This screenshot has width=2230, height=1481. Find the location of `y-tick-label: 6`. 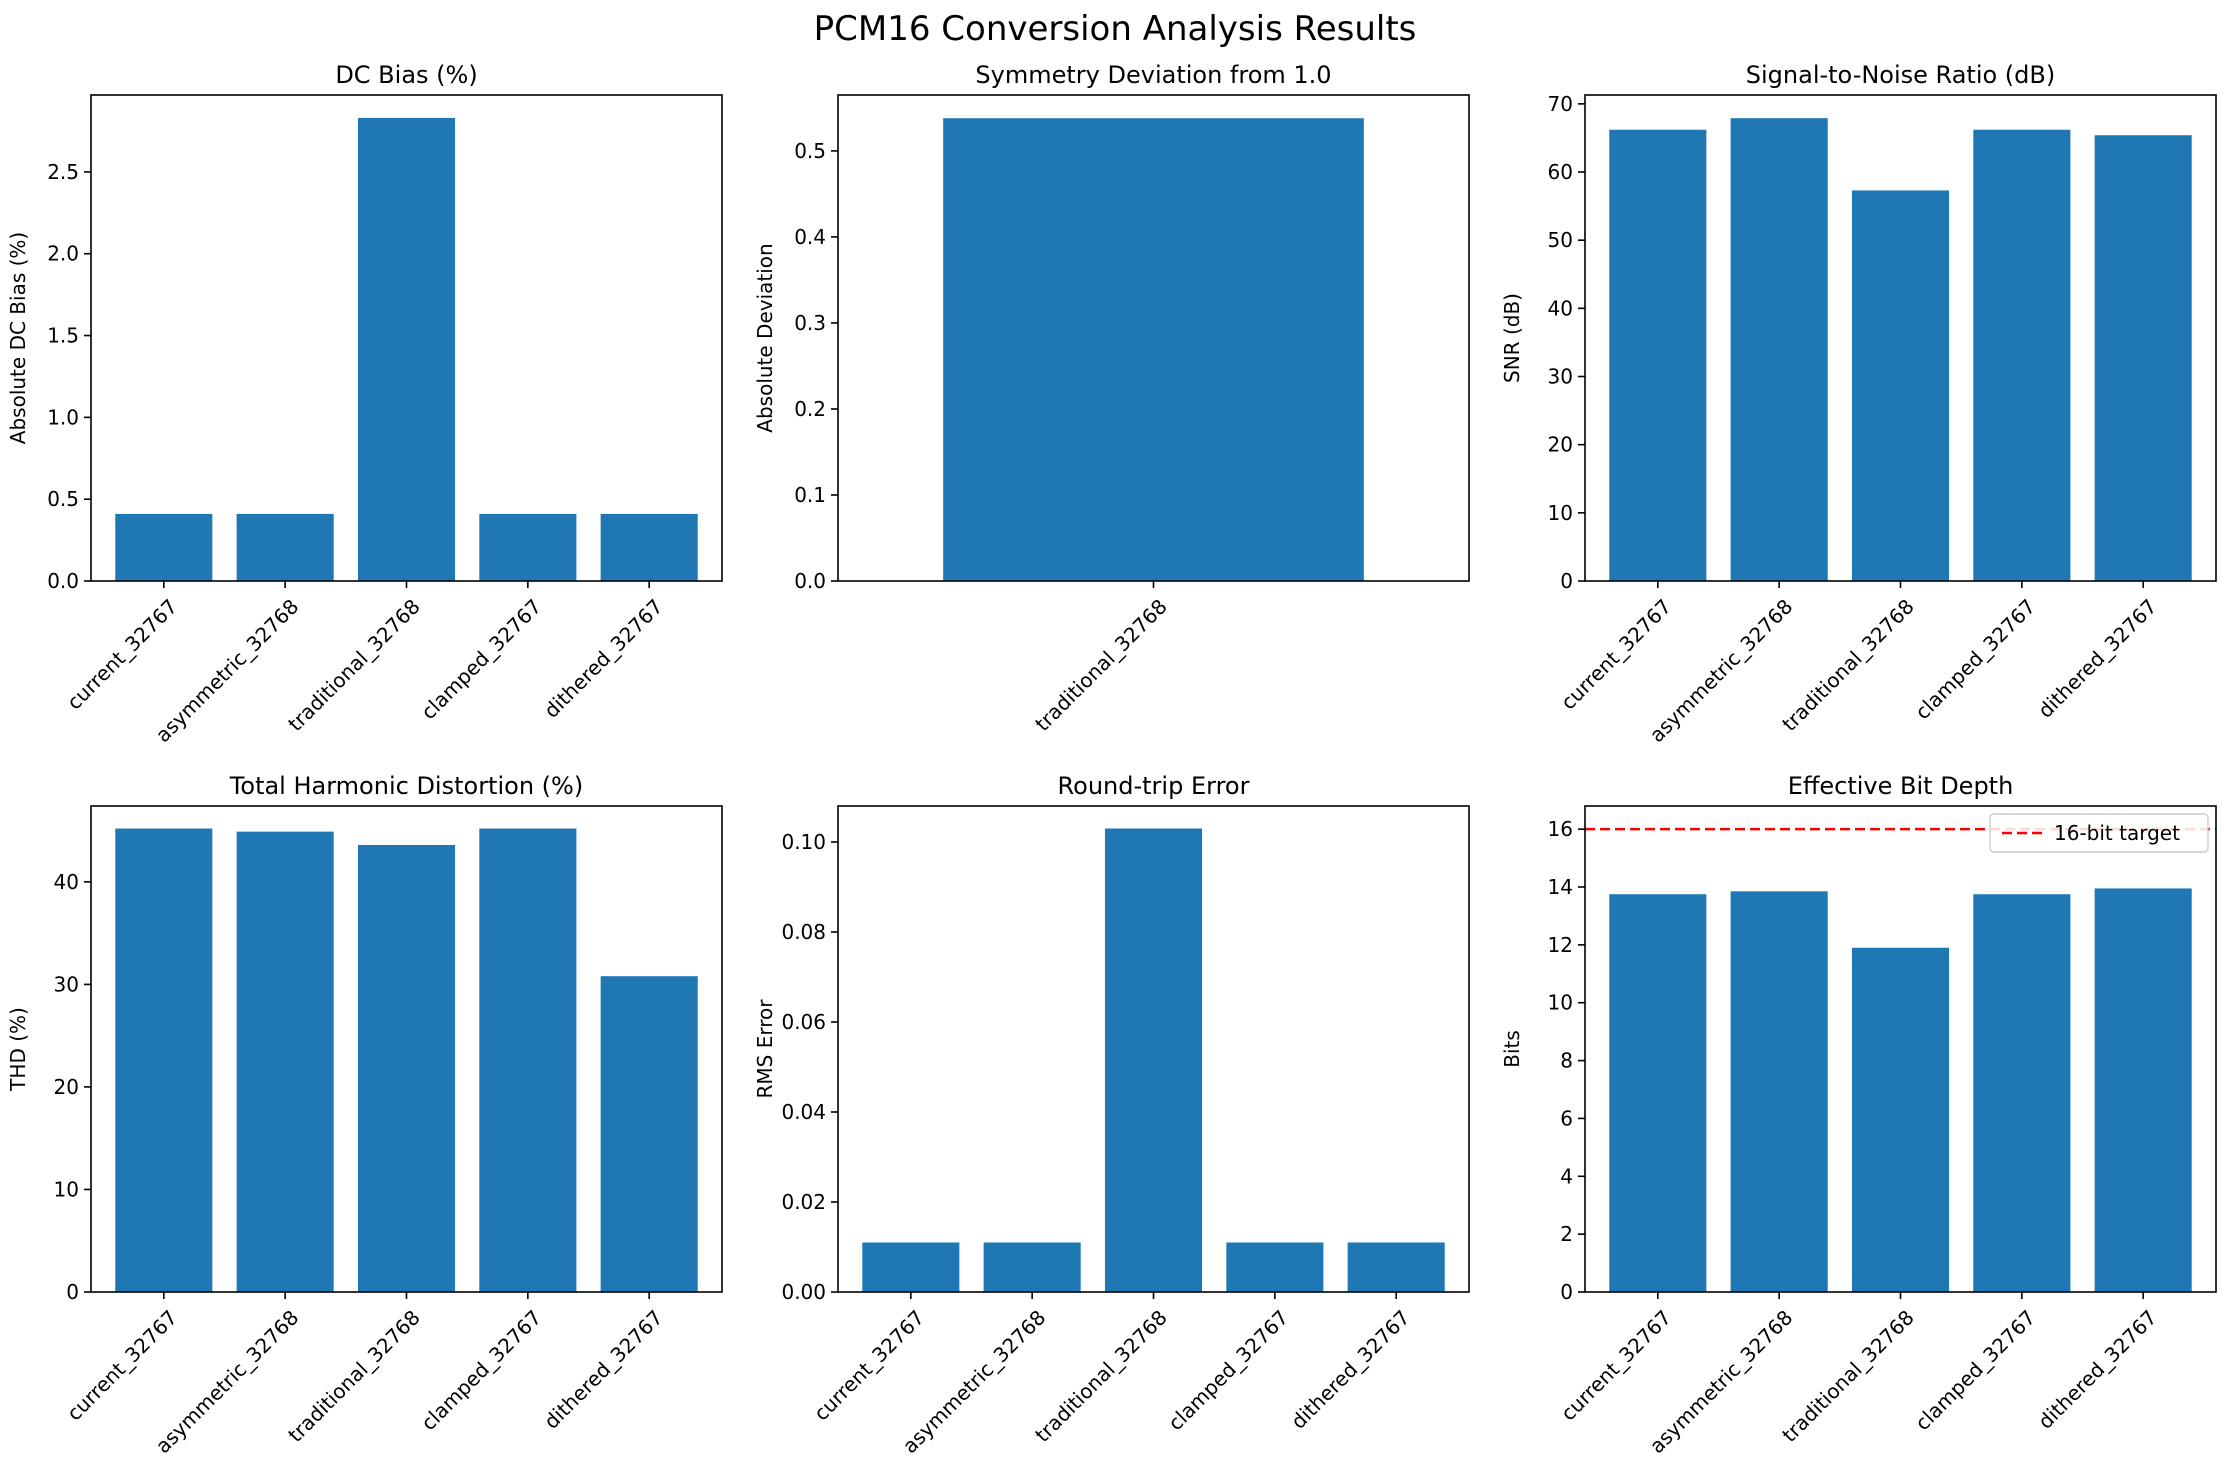

y-tick-label: 6 is located at coordinates (1566, 1118).